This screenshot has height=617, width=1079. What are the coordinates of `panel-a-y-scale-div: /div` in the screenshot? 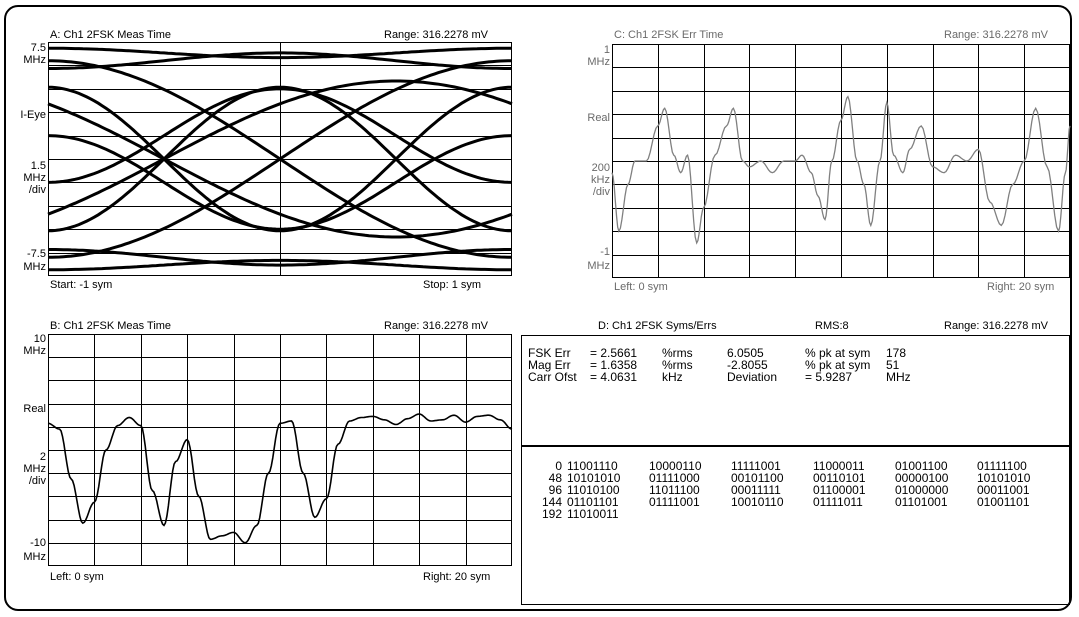 It's located at (37, 190).